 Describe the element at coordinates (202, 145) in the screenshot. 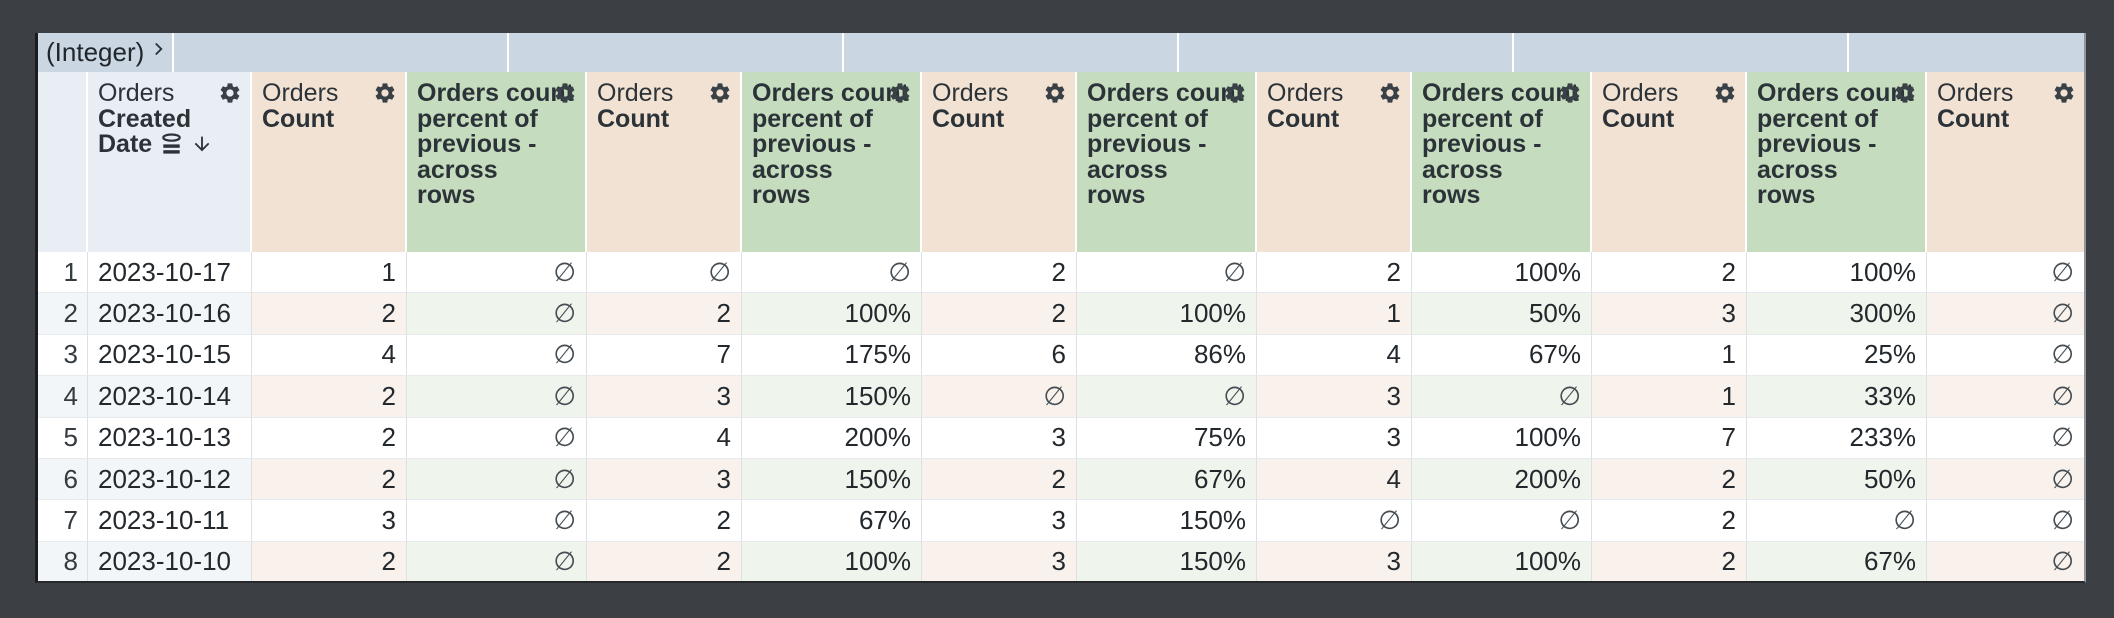

I see `sort-desc-icon` at that location.